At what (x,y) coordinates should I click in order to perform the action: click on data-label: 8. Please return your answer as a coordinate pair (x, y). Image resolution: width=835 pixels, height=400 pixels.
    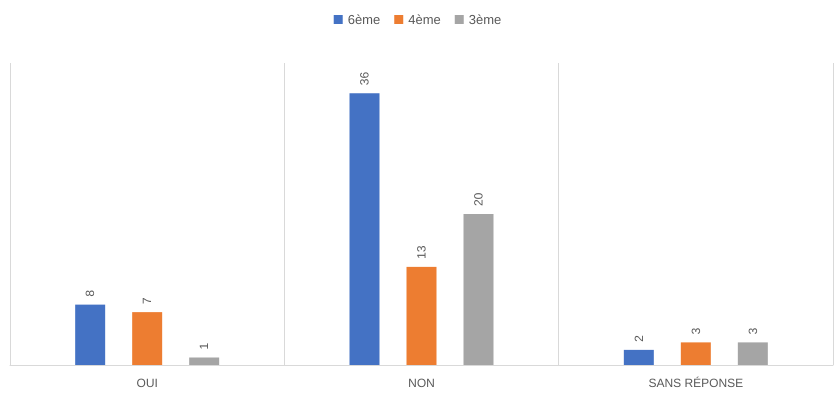
    Looking at the image, I should click on (90, 293).